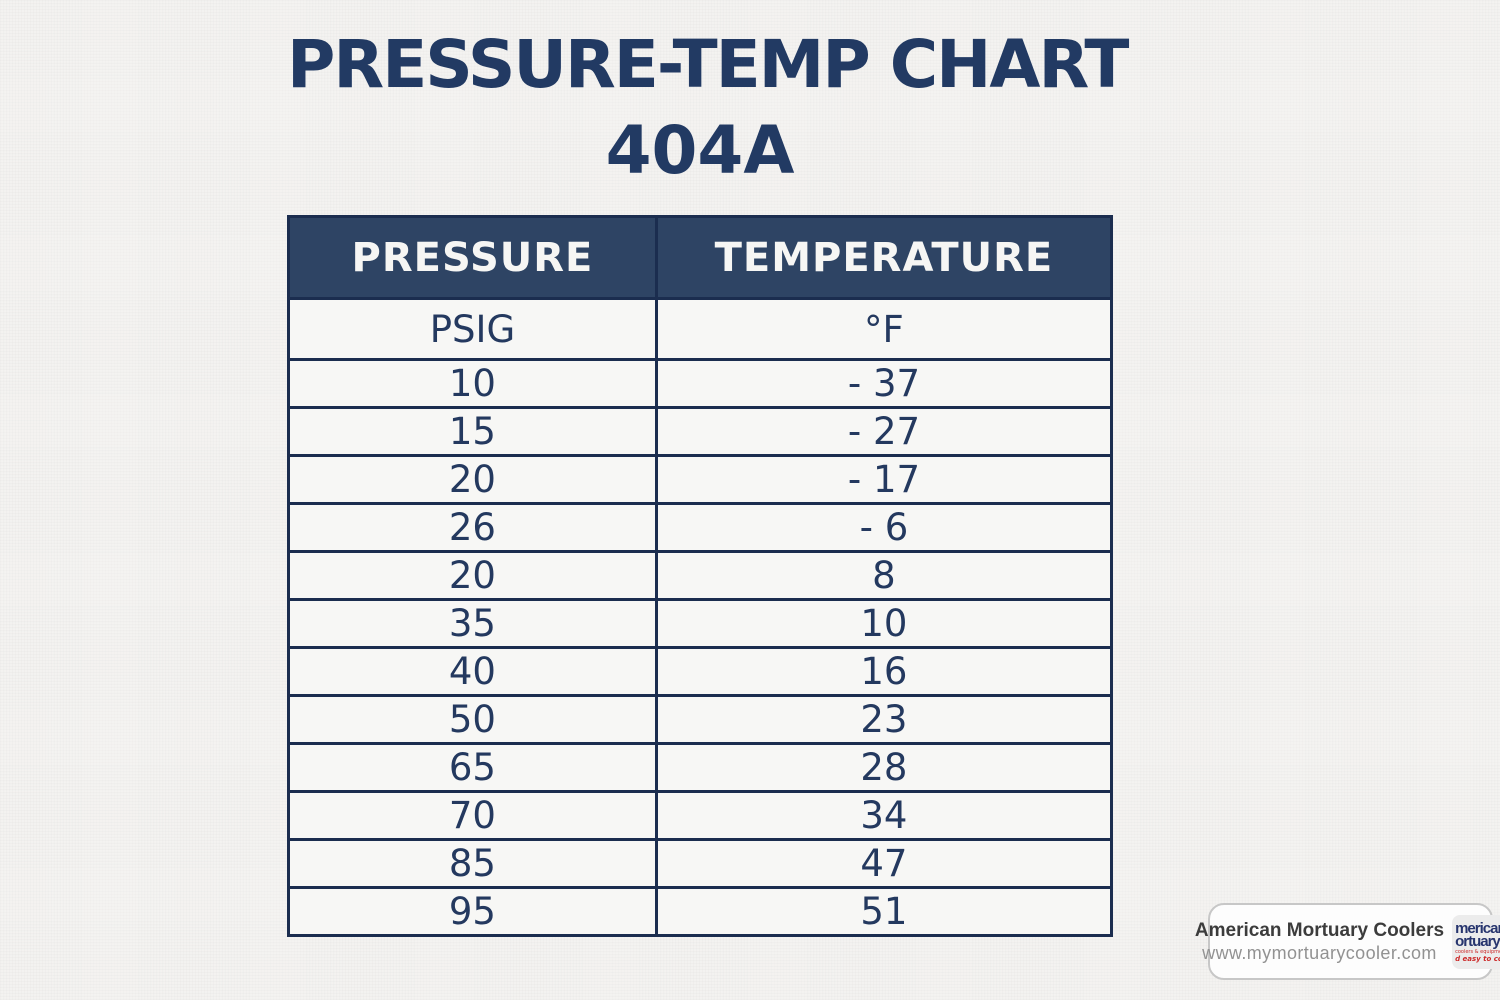  Describe the element at coordinates (1477, 951) in the screenshot. I see `brand-logo-tagline-small: coolers & equipment` at that location.